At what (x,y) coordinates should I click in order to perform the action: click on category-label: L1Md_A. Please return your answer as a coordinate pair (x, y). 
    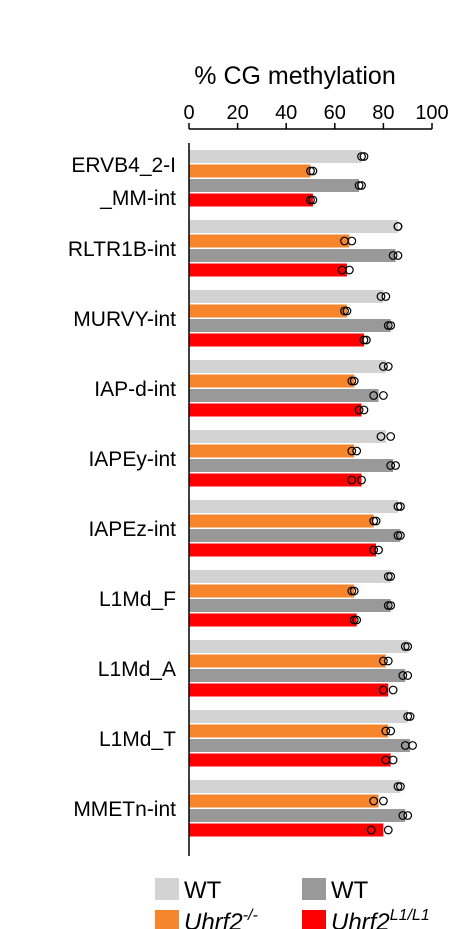
    Looking at the image, I should click on (137, 669).